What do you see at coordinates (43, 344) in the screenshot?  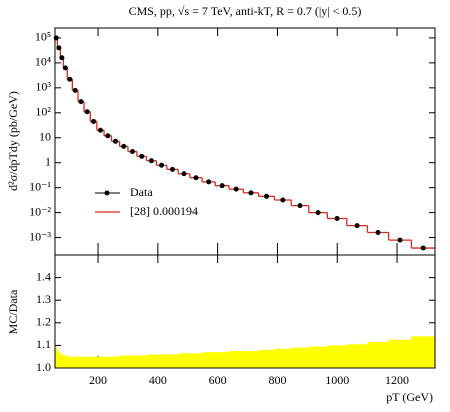 I see `y-tick-label: 1.1` at bounding box center [43, 344].